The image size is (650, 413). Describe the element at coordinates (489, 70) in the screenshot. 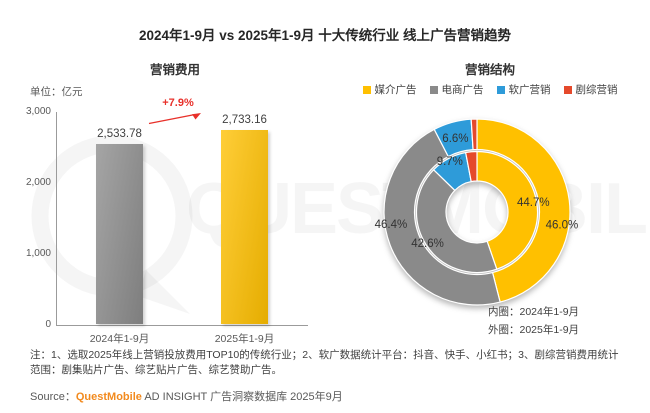

I see `donut-chart-title: 营销结构` at that location.